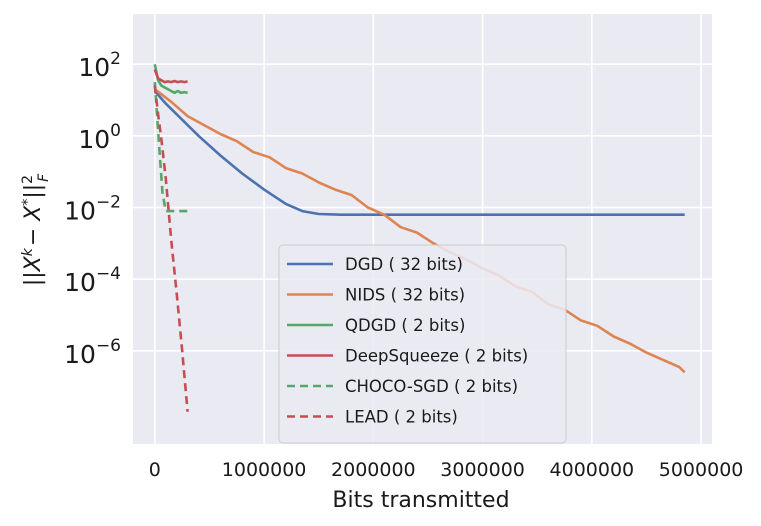  I want to click on x-tick-label: 0, so click(155, 470).